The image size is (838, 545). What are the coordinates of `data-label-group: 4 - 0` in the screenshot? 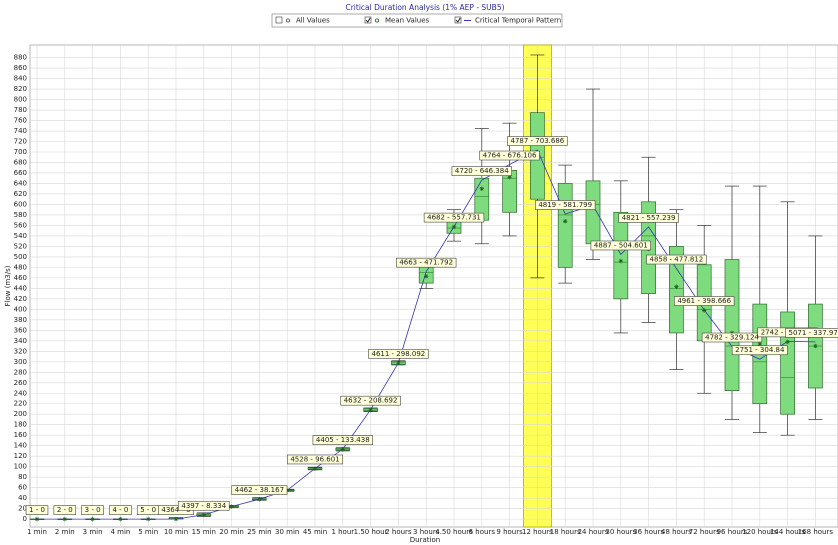 It's located at (120, 510).